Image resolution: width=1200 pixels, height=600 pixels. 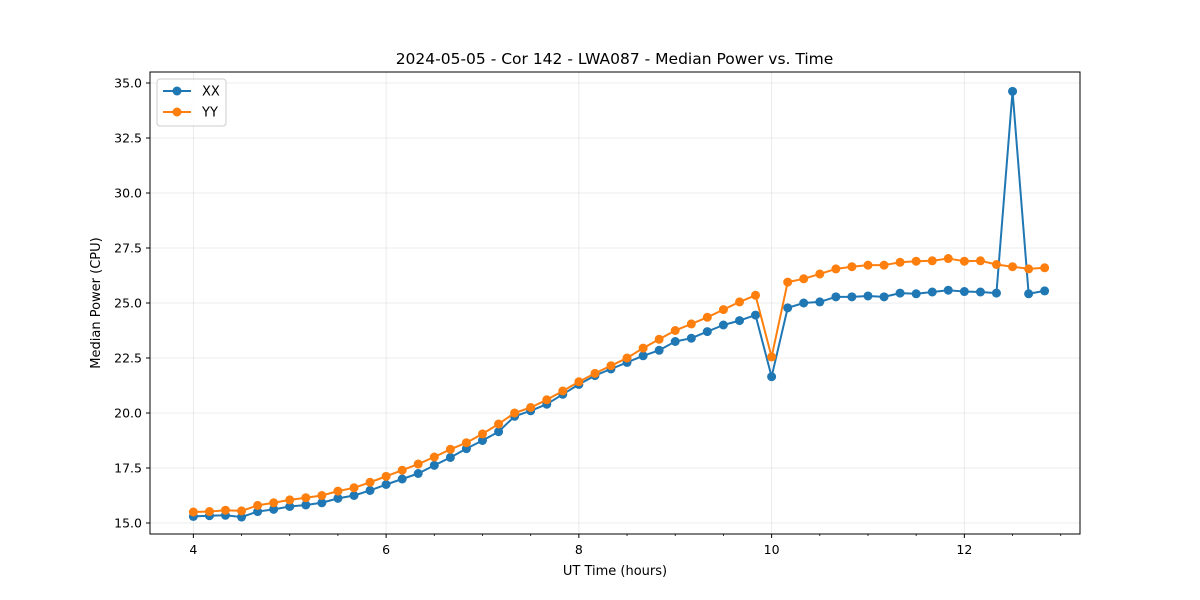 I want to click on x-tick-label: 4, so click(x=193, y=549).